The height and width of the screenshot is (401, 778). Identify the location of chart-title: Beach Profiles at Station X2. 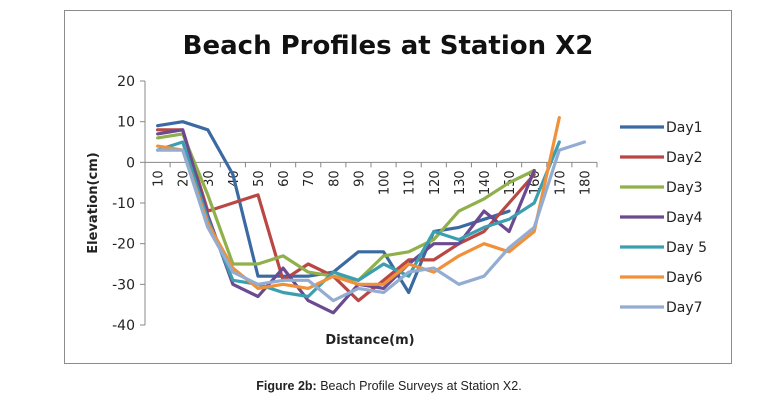
(388, 46).